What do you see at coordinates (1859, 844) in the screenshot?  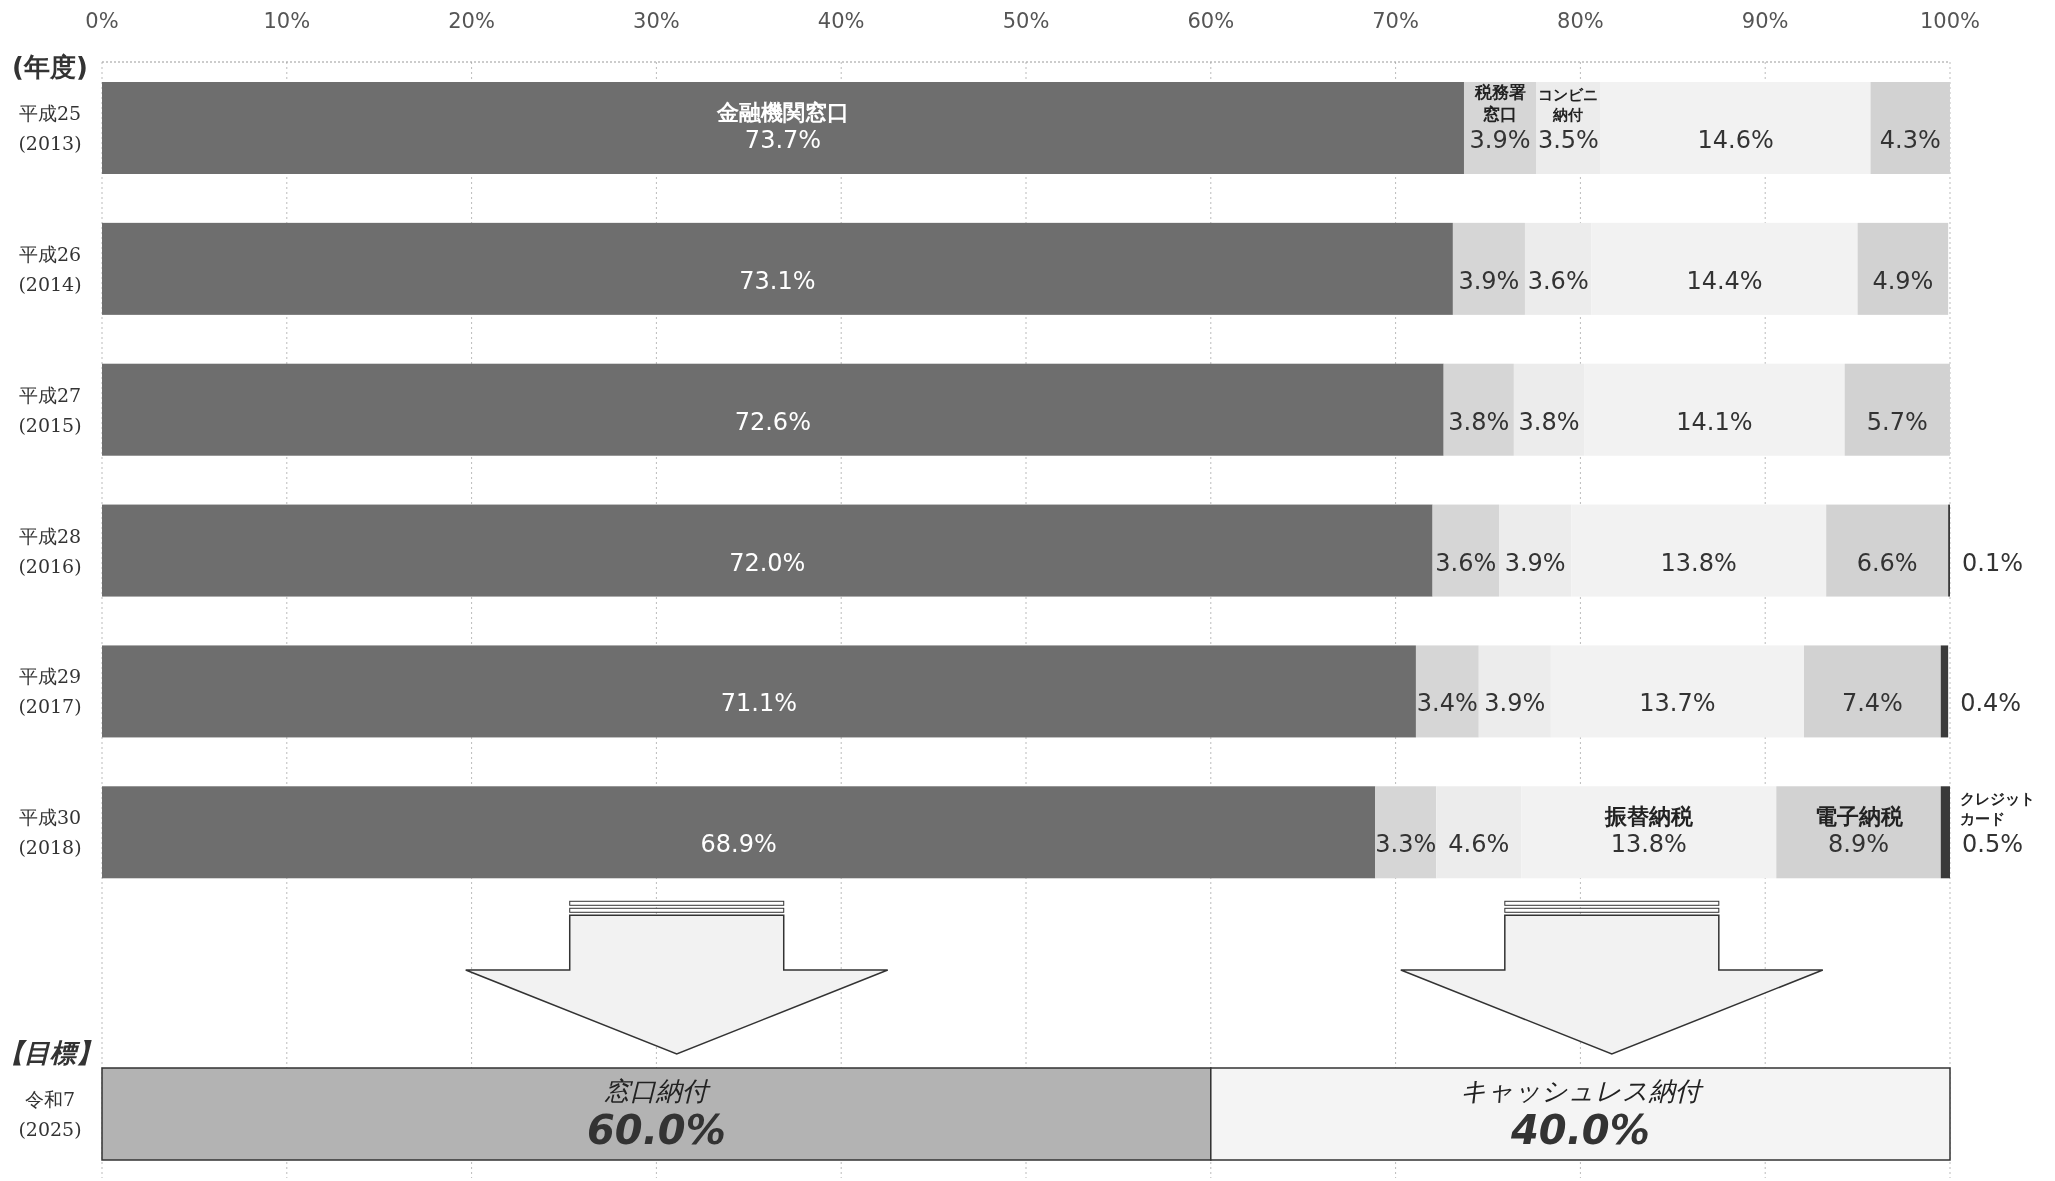 I see `data-label: 8.9%` at bounding box center [1859, 844].